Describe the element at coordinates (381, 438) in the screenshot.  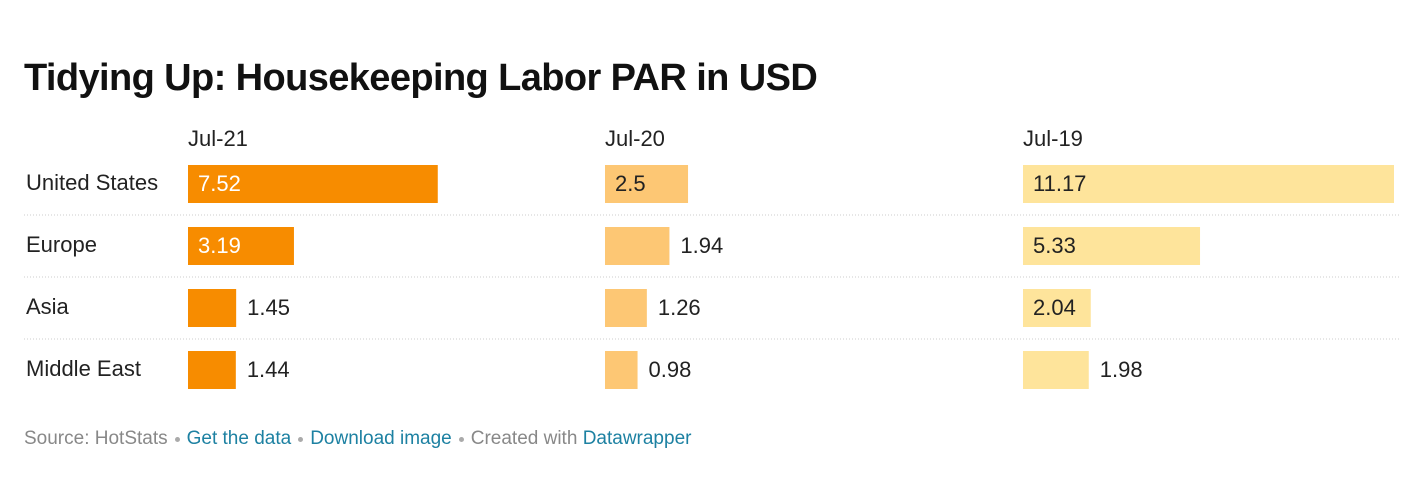
I see `download-link: Download image` at that location.